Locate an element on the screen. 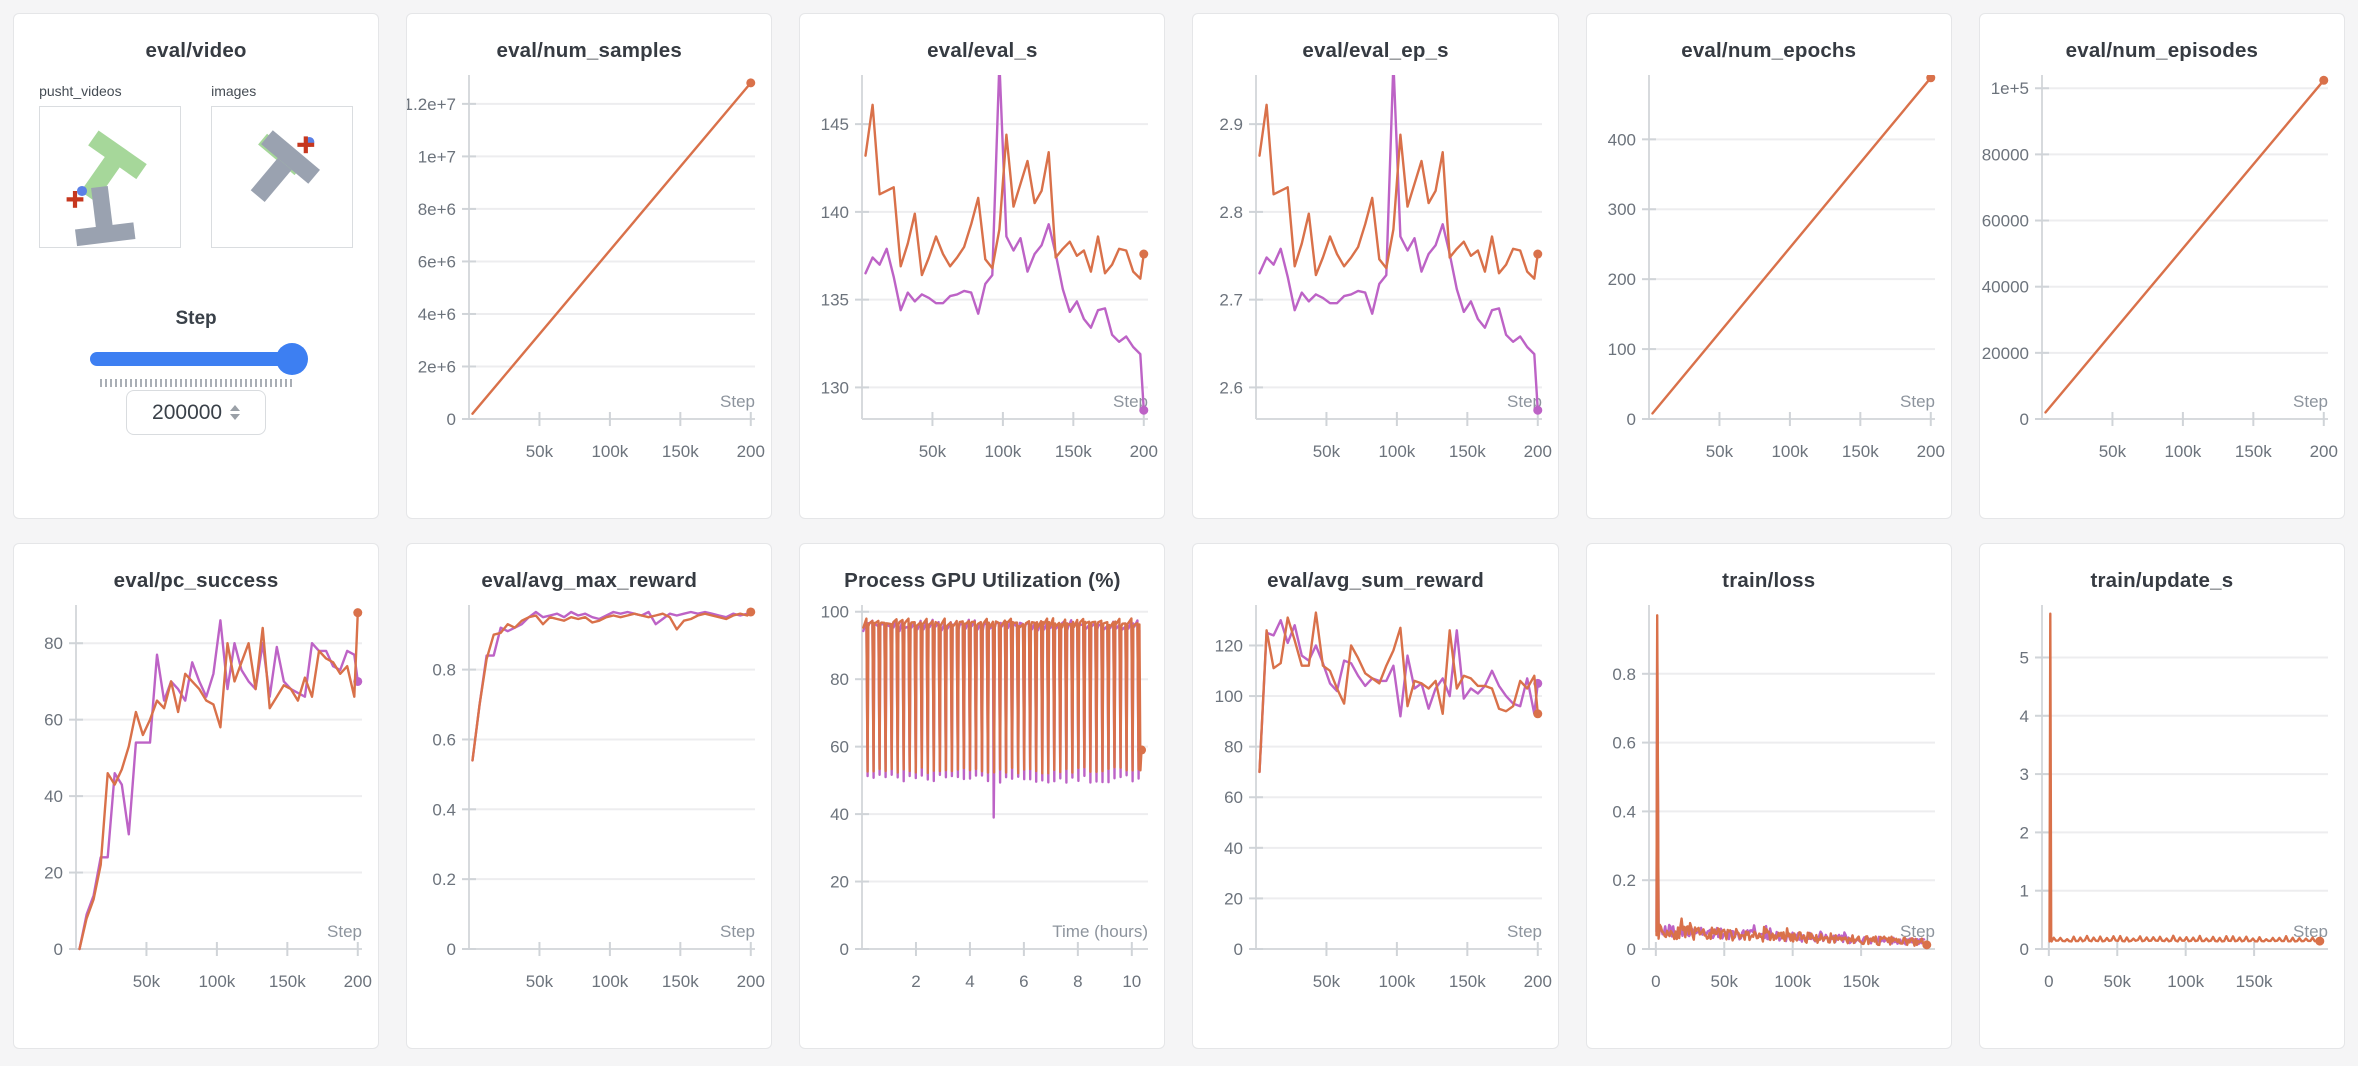 The width and height of the screenshot is (2358, 1066). y-tick-label: 100 is located at coordinates (1621, 349).